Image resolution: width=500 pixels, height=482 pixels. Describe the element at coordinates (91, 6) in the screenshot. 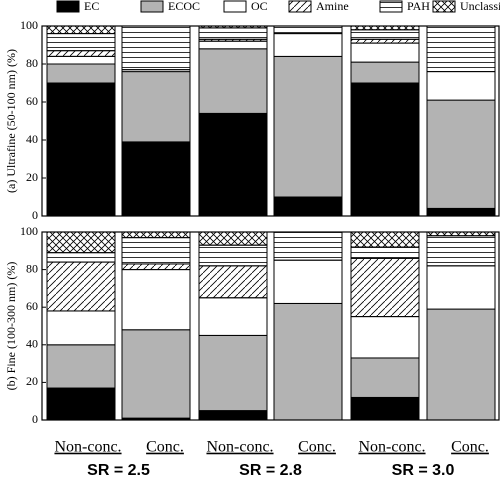

I see `legend-label: EC` at that location.